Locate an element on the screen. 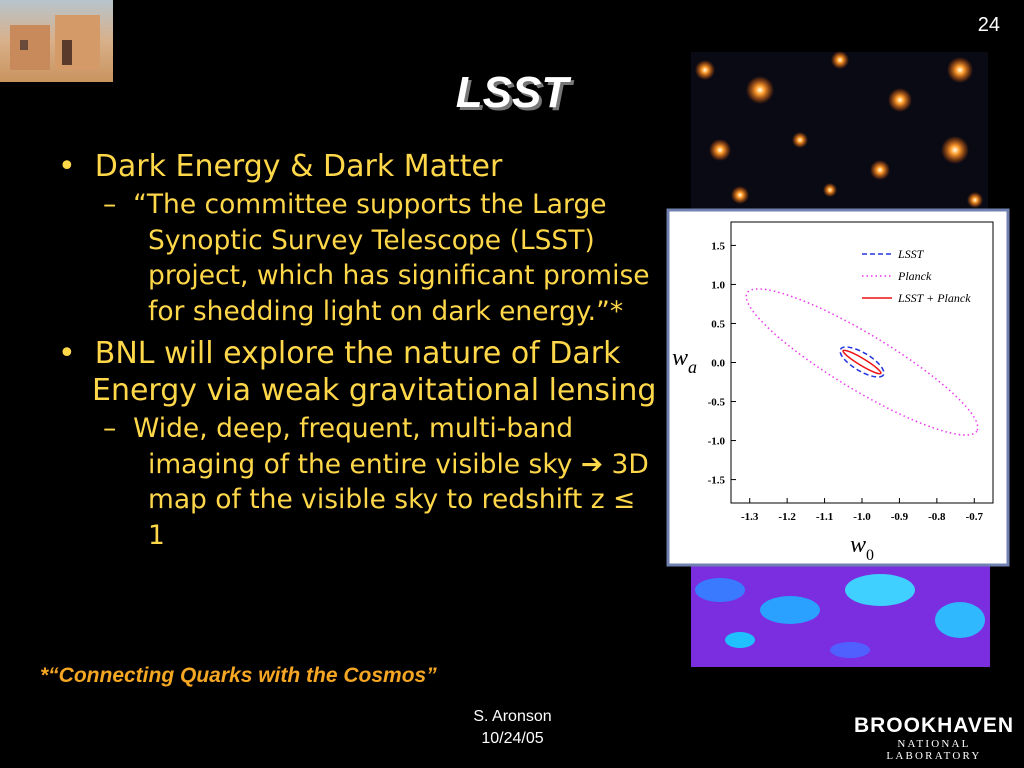  author: S. Aronson is located at coordinates (512, 716).